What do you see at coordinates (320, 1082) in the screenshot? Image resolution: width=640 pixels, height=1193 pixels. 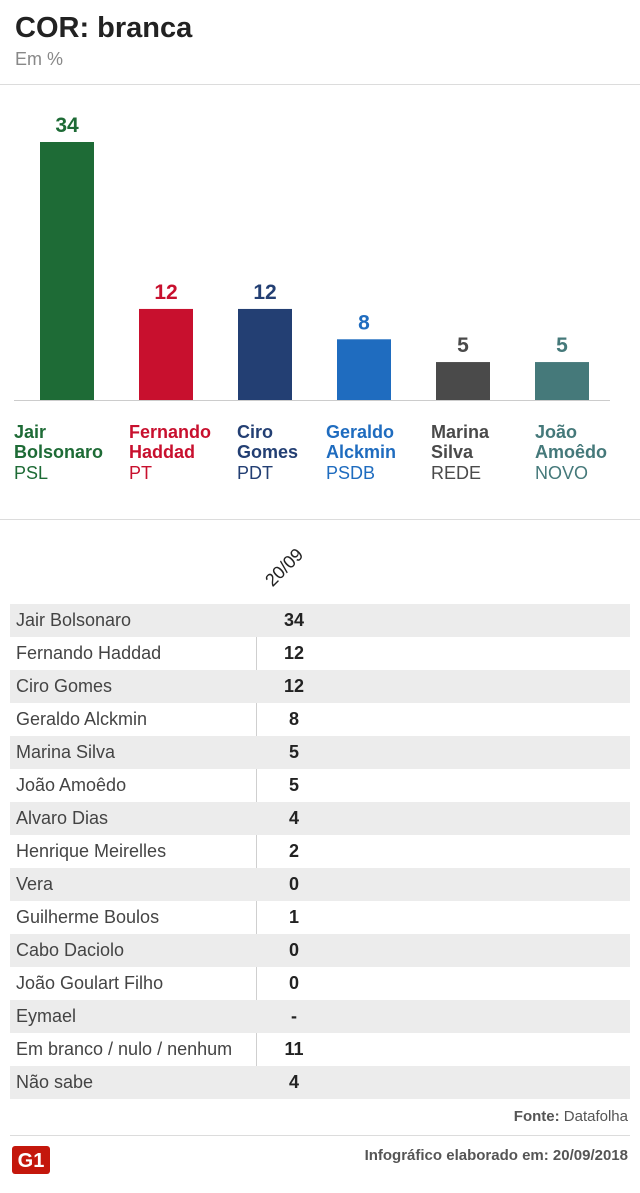 I see `table-row: Não sabe 4` at bounding box center [320, 1082].